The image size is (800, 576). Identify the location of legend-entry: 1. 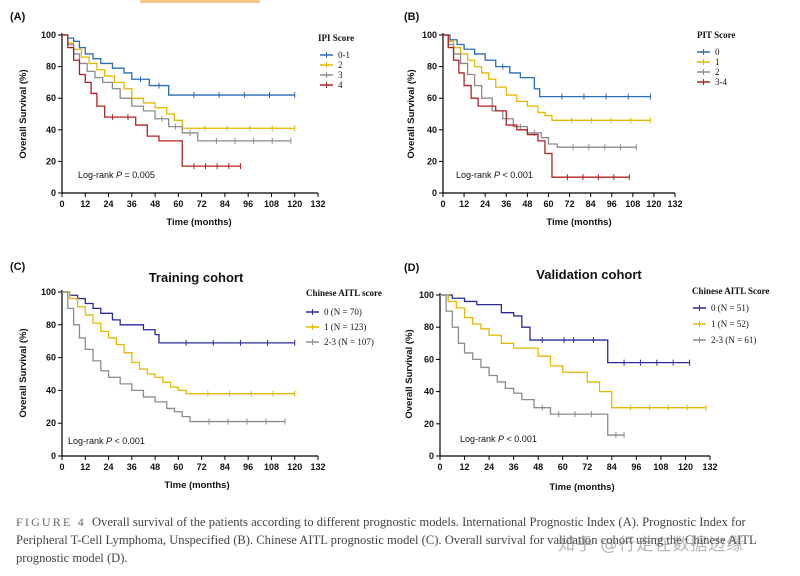
(717, 62).